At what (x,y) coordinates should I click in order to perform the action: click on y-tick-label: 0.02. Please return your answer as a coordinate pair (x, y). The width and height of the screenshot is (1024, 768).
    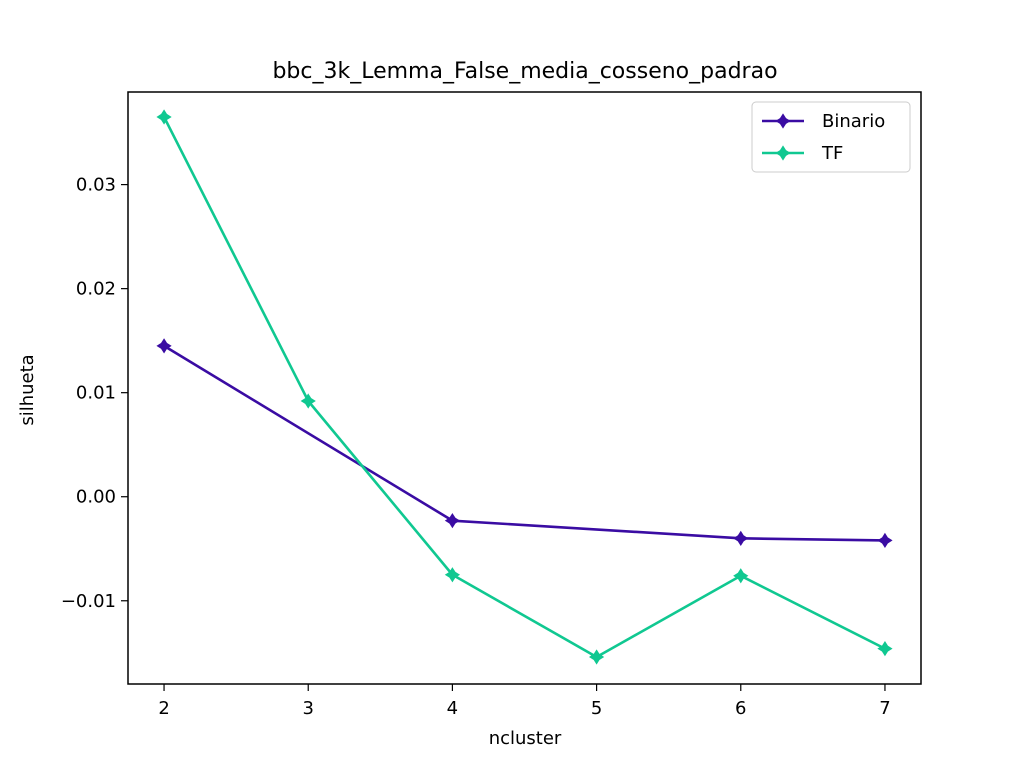
    Looking at the image, I should click on (96, 289).